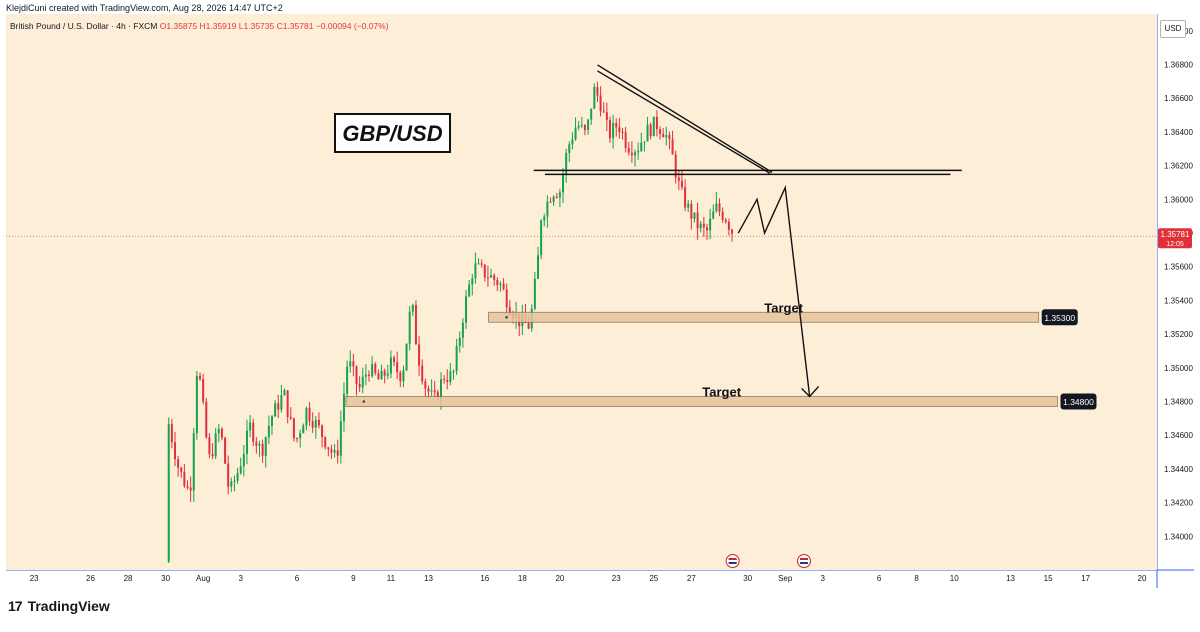  Describe the element at coordinates (1178, 469) in the screenshot. I see `price-tick-label: 1.34400` at that location.